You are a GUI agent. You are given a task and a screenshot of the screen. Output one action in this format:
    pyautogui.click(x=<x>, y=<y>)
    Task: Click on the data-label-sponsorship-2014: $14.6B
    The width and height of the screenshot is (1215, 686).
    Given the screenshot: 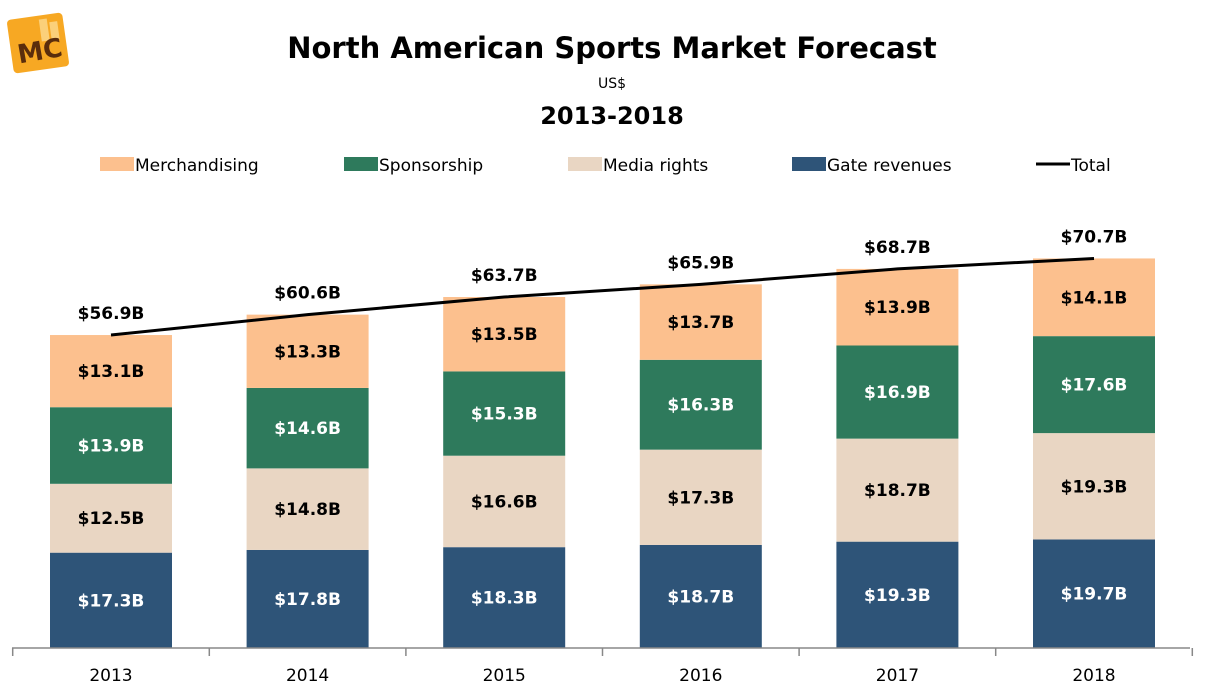 What is the action you would take?
    pyautogui.click(x=307, y=429)
    